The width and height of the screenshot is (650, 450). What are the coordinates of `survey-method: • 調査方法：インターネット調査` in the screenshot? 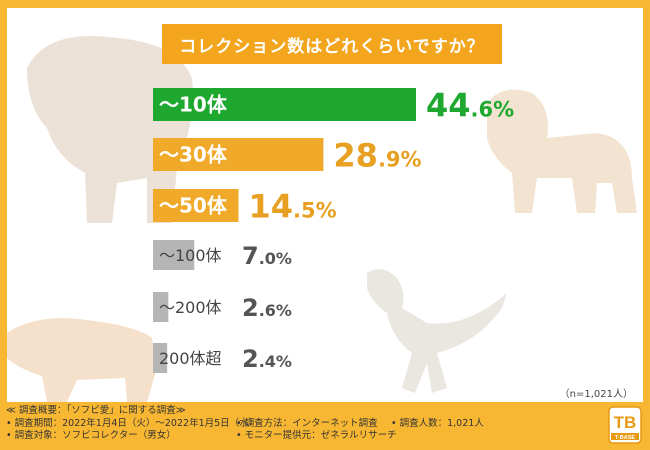 It's located at (307, 423).